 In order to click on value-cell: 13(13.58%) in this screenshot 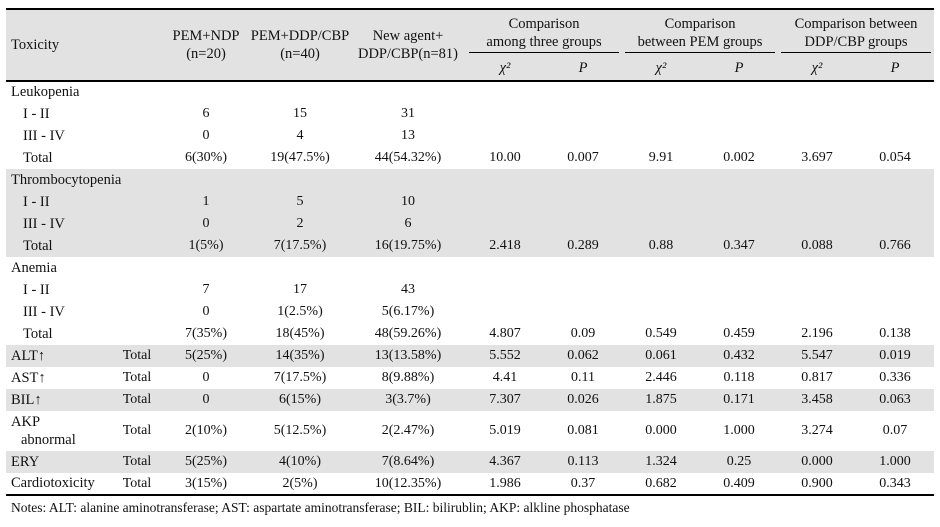, I will do `click(408, 356)`.